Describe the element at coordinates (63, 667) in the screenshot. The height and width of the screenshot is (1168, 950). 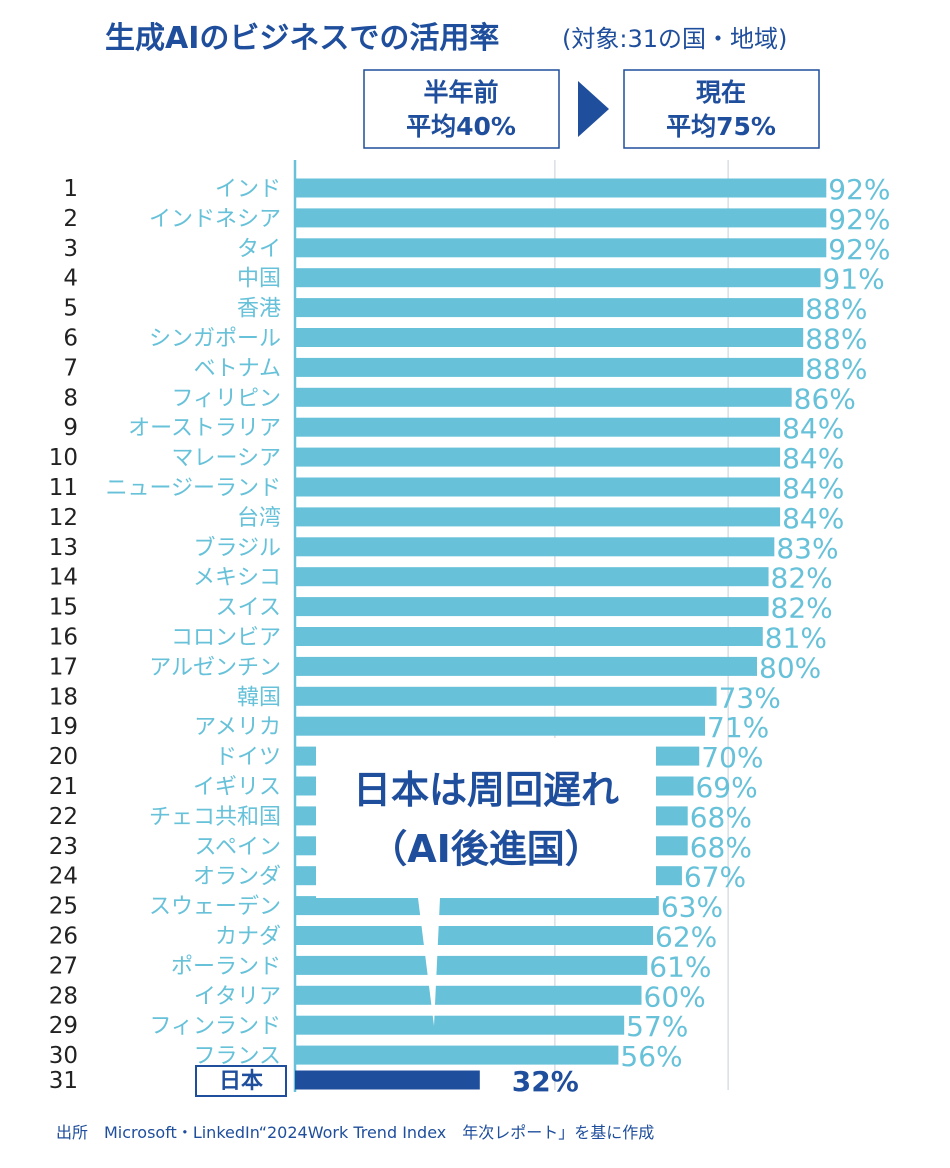
I see `rank-label: 17` at that location.